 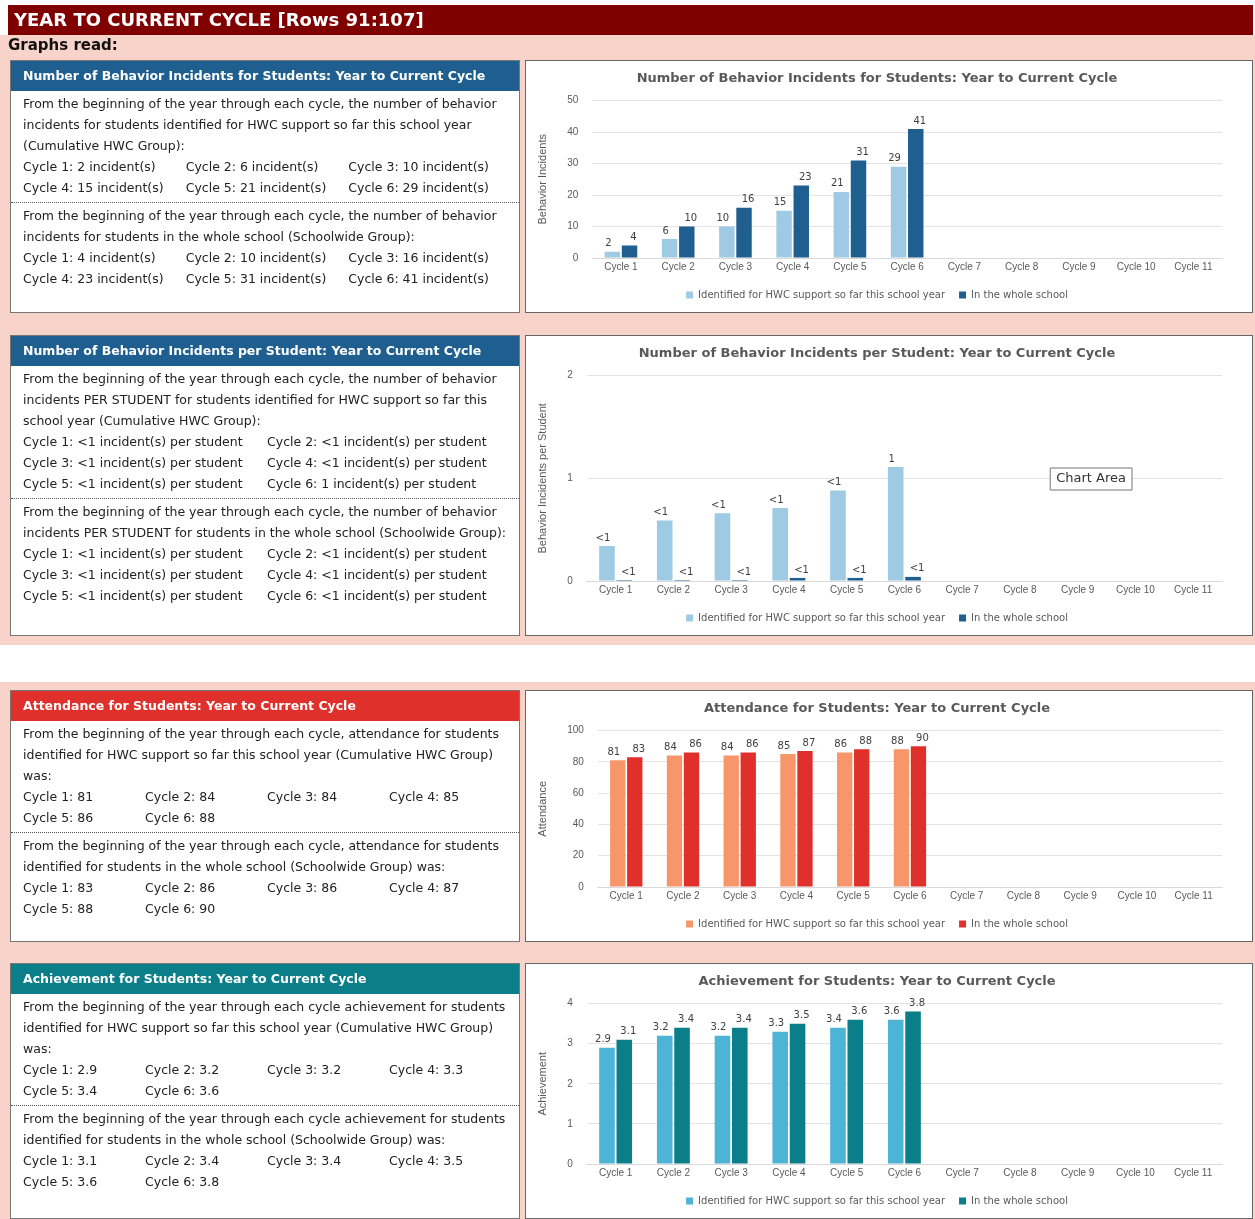 What do you see at coordinates (265, 520) in the screenshot?
I see `text: From the beginning of the year through each cycle, the number of behavior incidents PER STUDENT for students in the whole school (Schoolwide Group):` at bounding box center [265, 520].